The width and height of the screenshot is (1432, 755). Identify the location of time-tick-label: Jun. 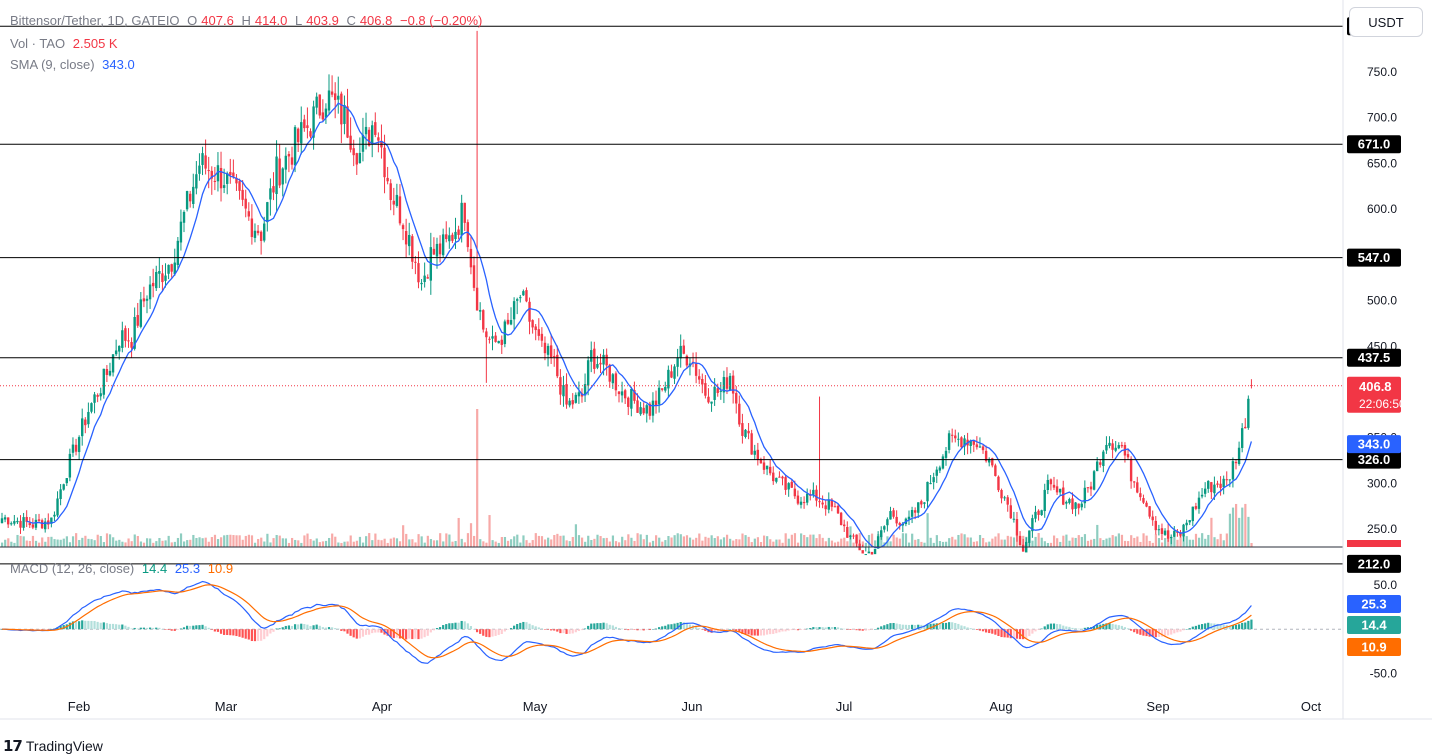
(692, 706).